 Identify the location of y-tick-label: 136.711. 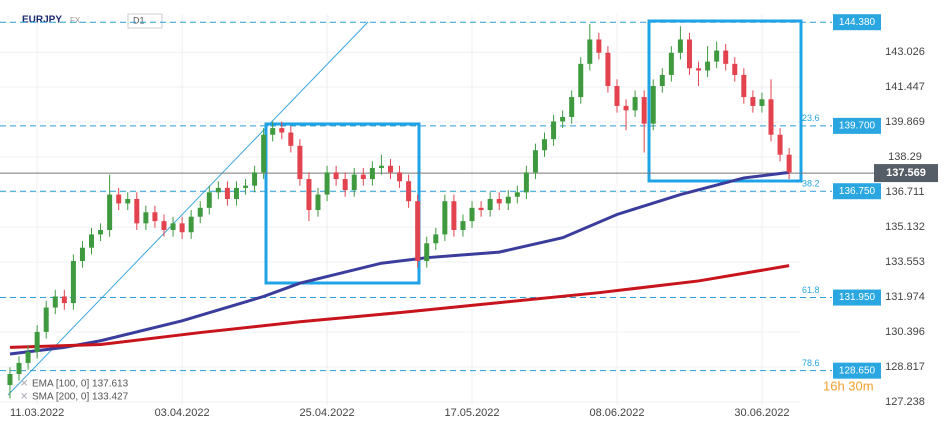
(905, 192).